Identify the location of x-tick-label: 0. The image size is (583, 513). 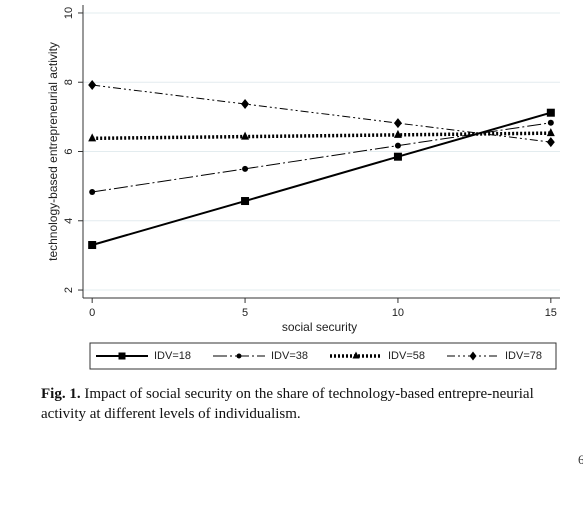
(92, 313).